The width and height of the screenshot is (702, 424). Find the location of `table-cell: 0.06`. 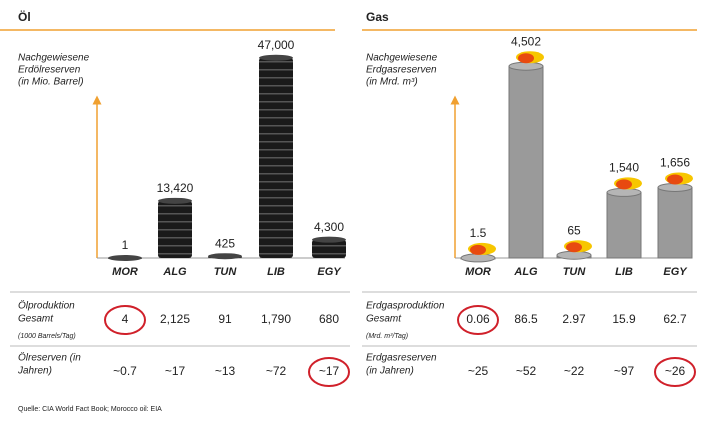

table-cell: 0.06 is located at coordinates (478, 319).